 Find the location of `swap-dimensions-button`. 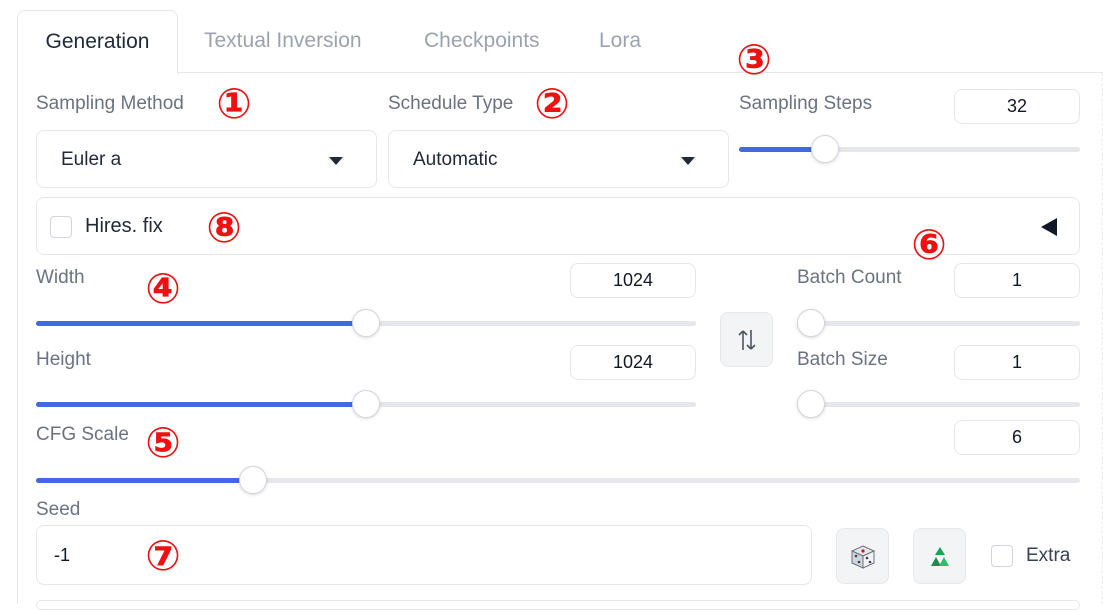

swap-dimensions-button is located at coordinates (746, 339).